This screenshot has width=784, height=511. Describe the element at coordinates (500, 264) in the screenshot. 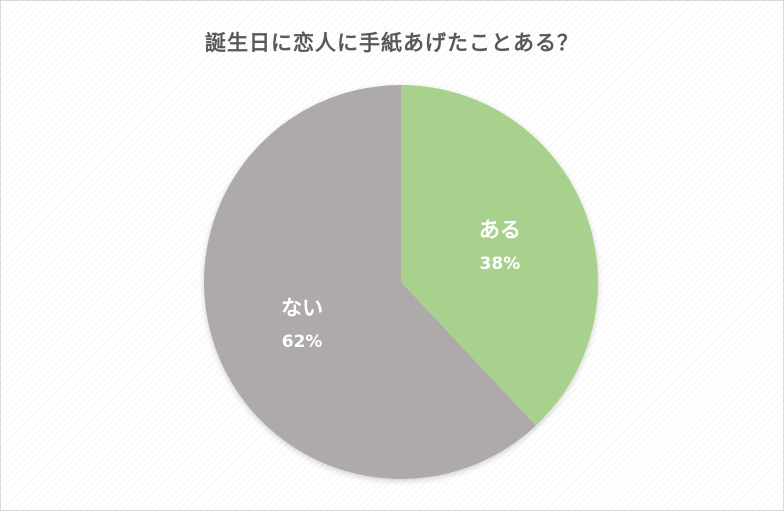

I see `slice-percent-label: 38%` at that location.